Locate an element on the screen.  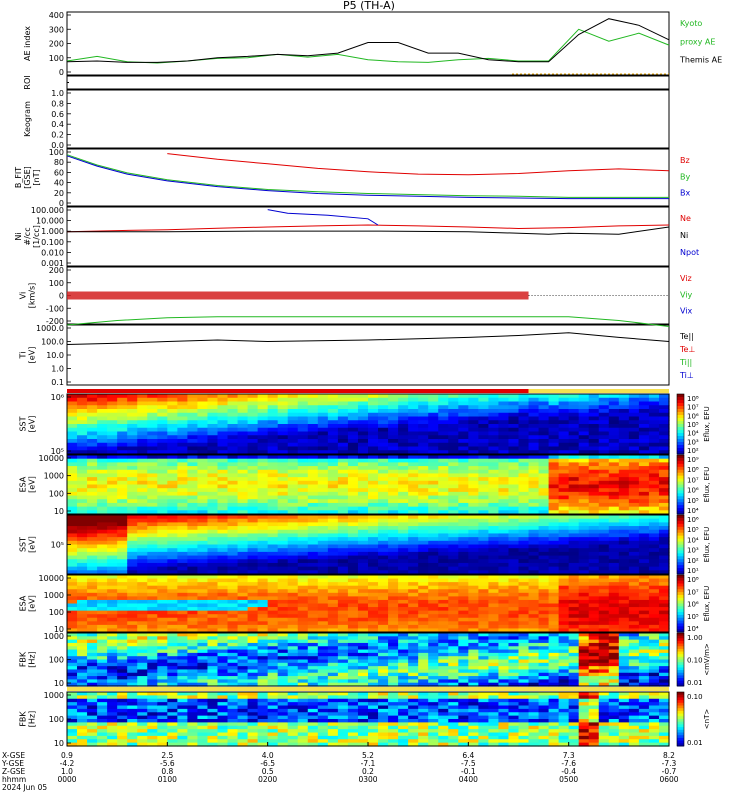
legend-entry: Kyoto is located at coordinates (691, 23).